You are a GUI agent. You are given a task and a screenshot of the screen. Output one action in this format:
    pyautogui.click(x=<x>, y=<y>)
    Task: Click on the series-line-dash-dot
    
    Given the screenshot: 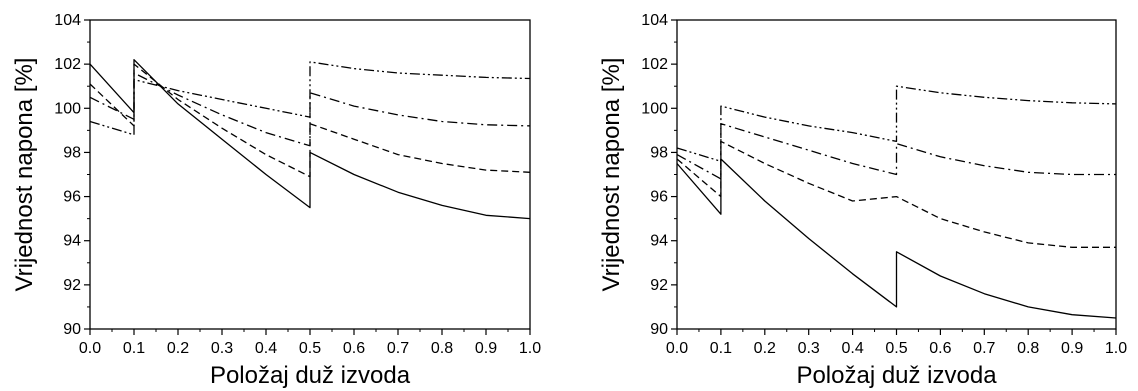 What is the action you would take?
    pyautogui.click(x=310, y=109)
    